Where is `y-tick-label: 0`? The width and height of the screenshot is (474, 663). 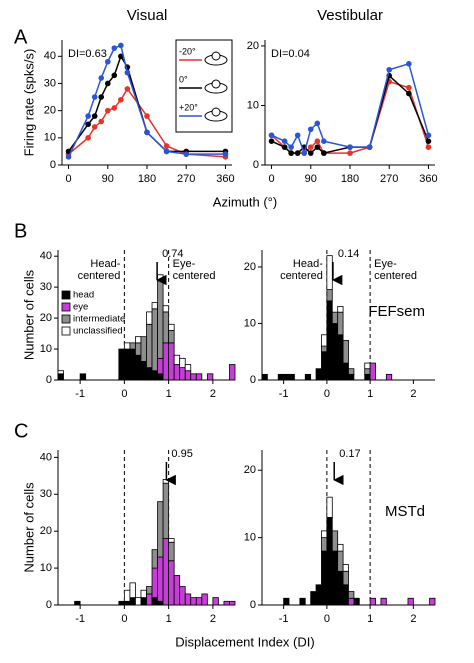
y-tick-label: 0 is located at coordinates (253, 605).